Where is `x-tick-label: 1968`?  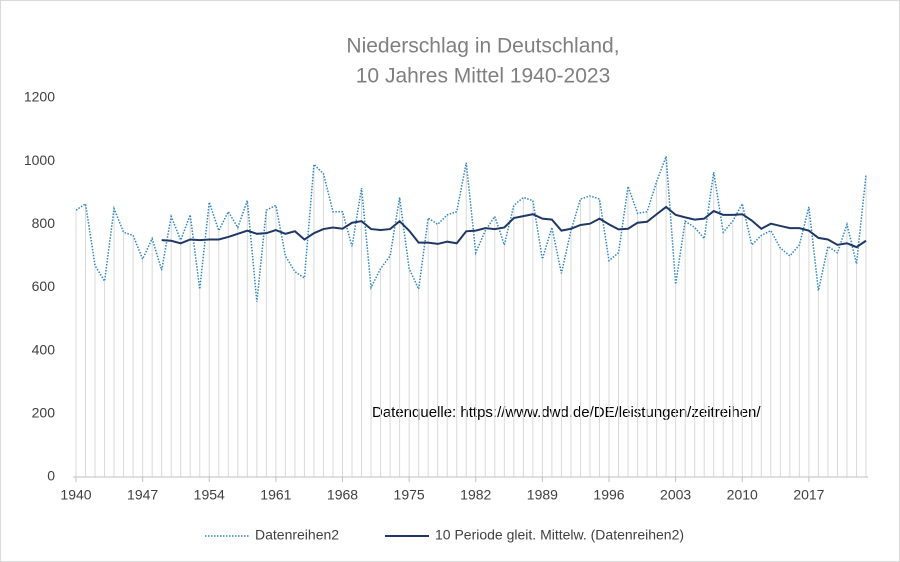
x-tick-label: 1968 is located at coordinates (342, 495).